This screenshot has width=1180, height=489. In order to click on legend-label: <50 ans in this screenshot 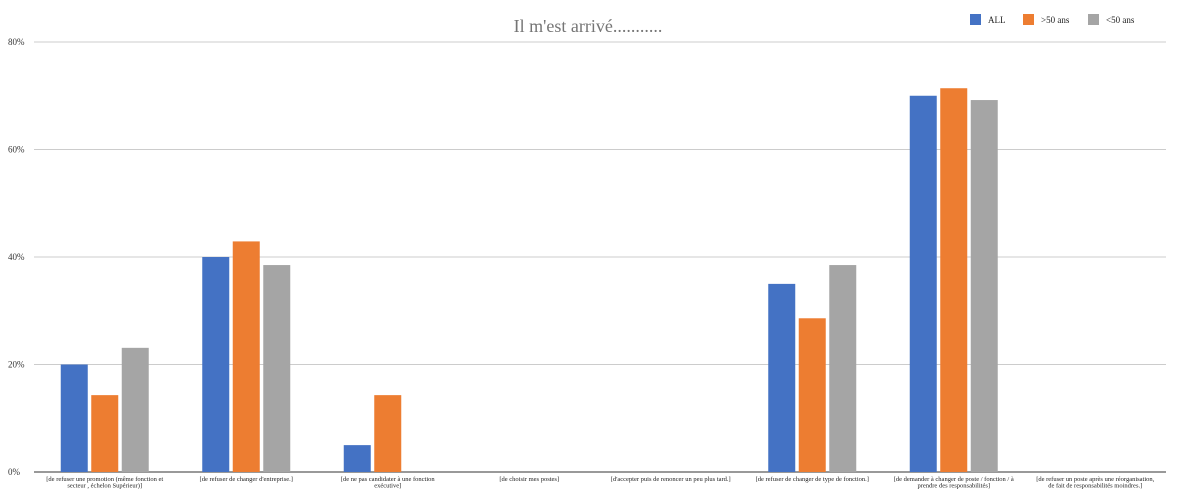, I will do `click(1120, 20)`.